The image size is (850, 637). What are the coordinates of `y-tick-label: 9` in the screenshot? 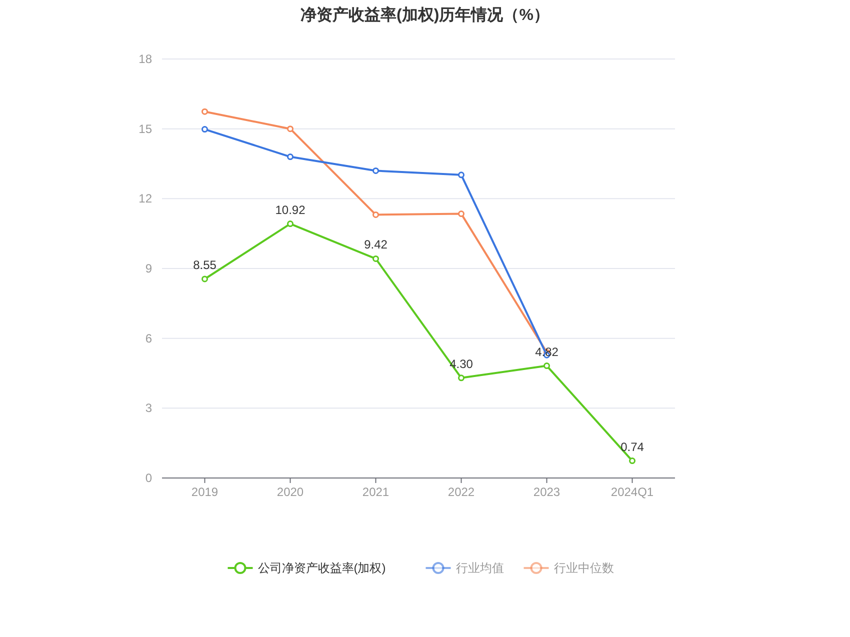 It's located at (148, 269).